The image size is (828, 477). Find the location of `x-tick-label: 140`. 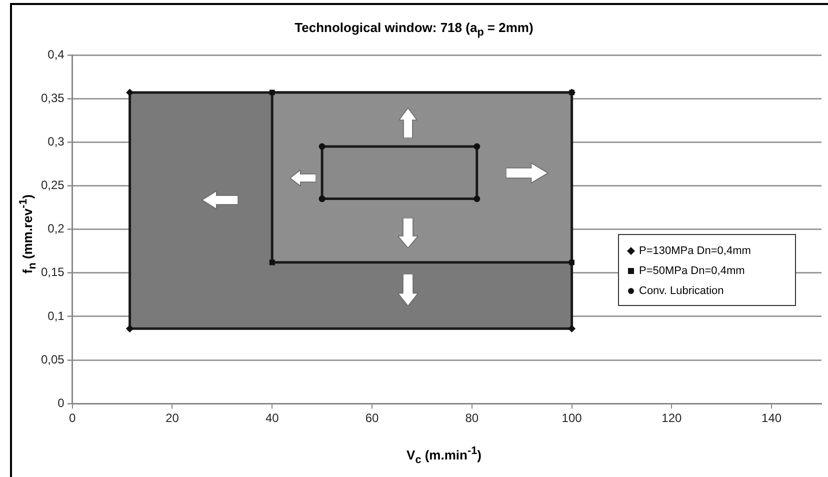

x-tick-label: 140 is located at coordinates (772, 418).